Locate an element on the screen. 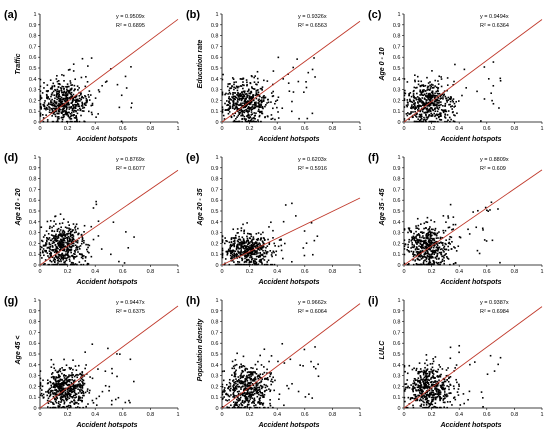 Image resolution: width=550 pixels, height=434 pixels. y-tick-label: 0.6 is located at coordinates (397, 344).